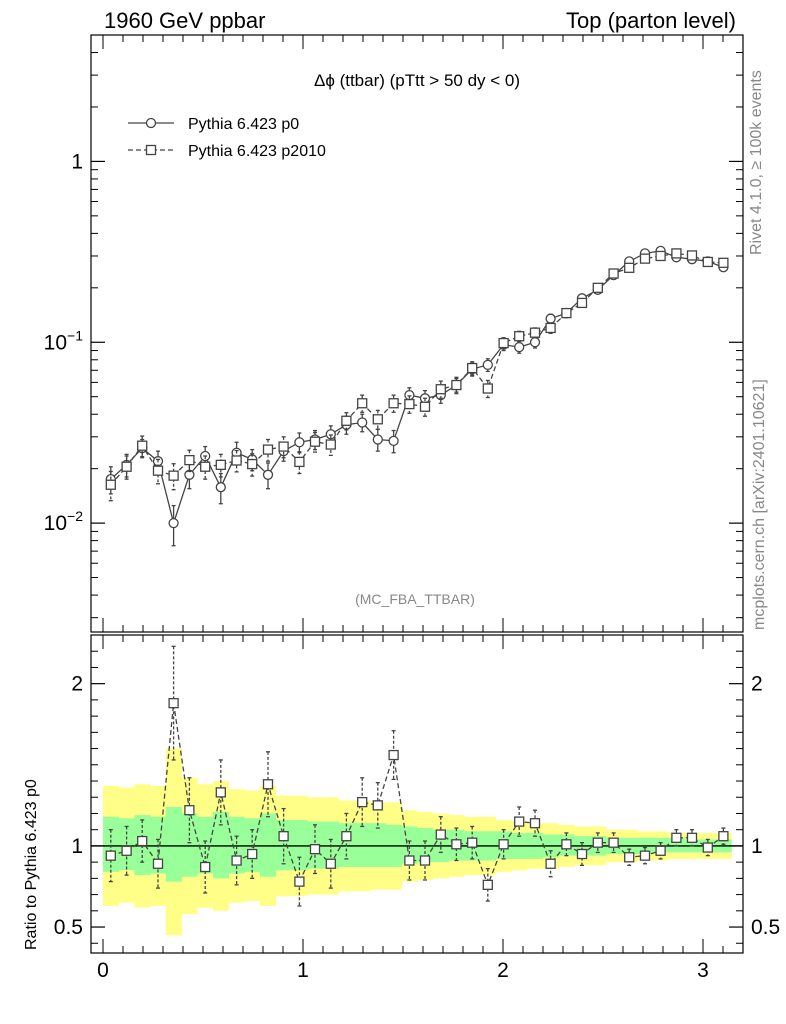  I want to click on ratio-xtick-label: 3, so click(703, 970).